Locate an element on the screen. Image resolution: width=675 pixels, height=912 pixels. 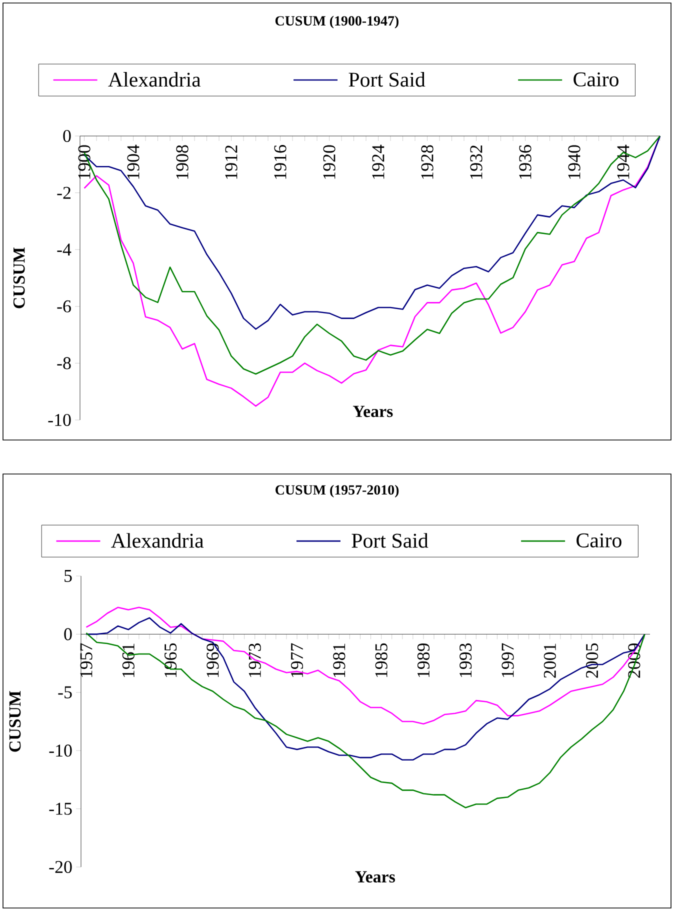
x-tick-label: 2001 is located at coordinates (550, 661).